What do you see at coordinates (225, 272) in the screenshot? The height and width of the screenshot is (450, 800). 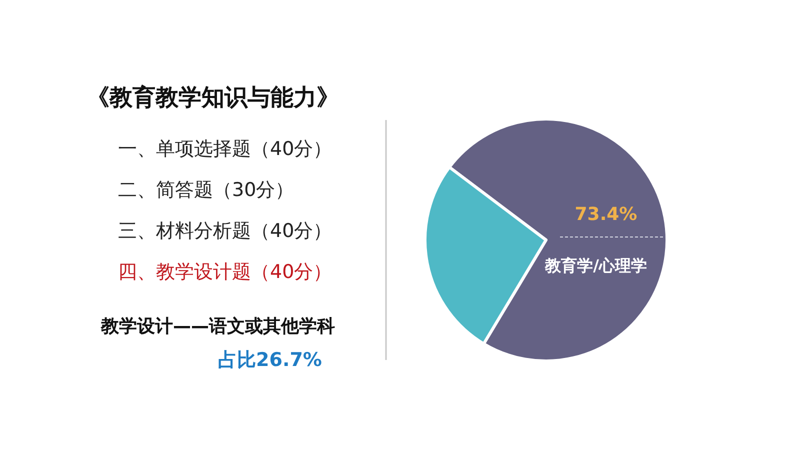 I see `text: 四、教学设计题（40分）` at bounding box center [225, 272].